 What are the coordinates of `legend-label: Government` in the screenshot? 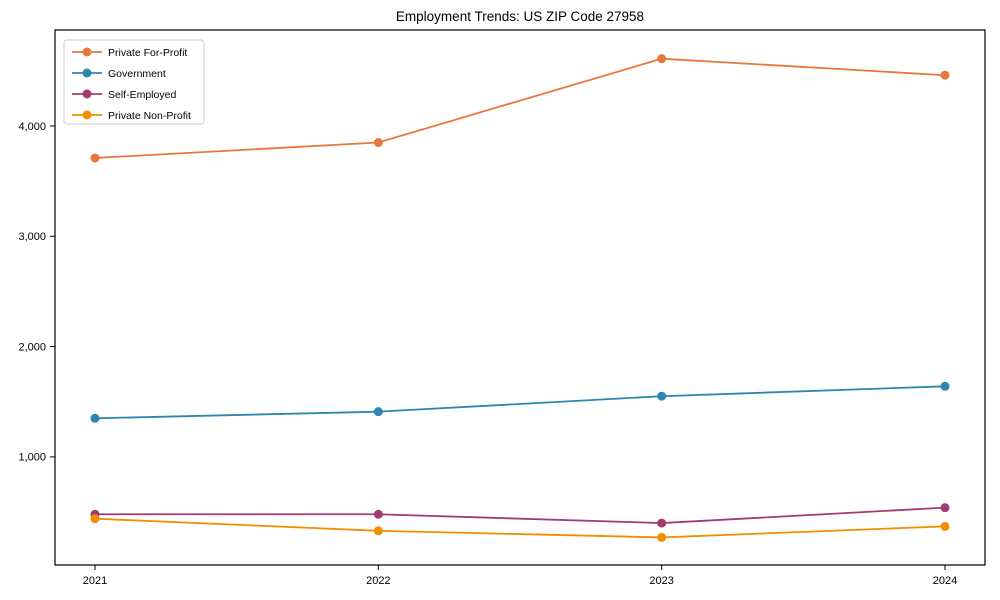 It's located at (137, 74).